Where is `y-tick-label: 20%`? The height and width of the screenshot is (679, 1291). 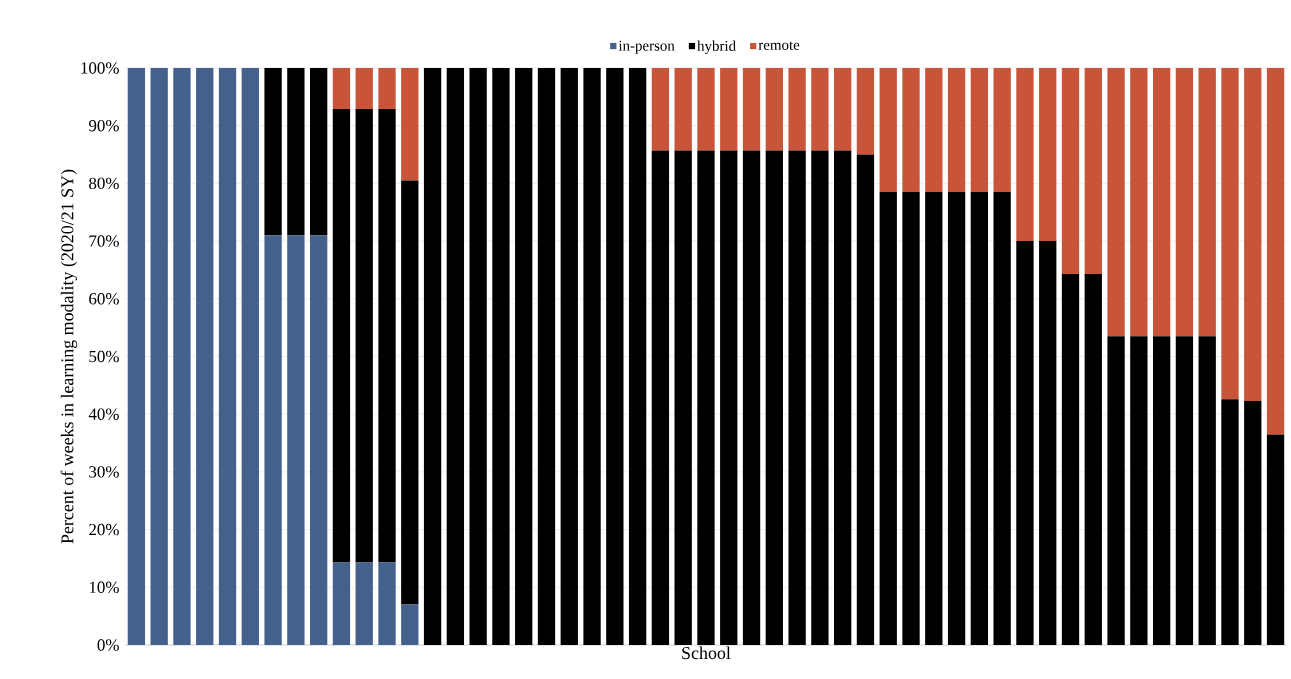
y-tick-label: 20% is located at coordinates (104, 529).